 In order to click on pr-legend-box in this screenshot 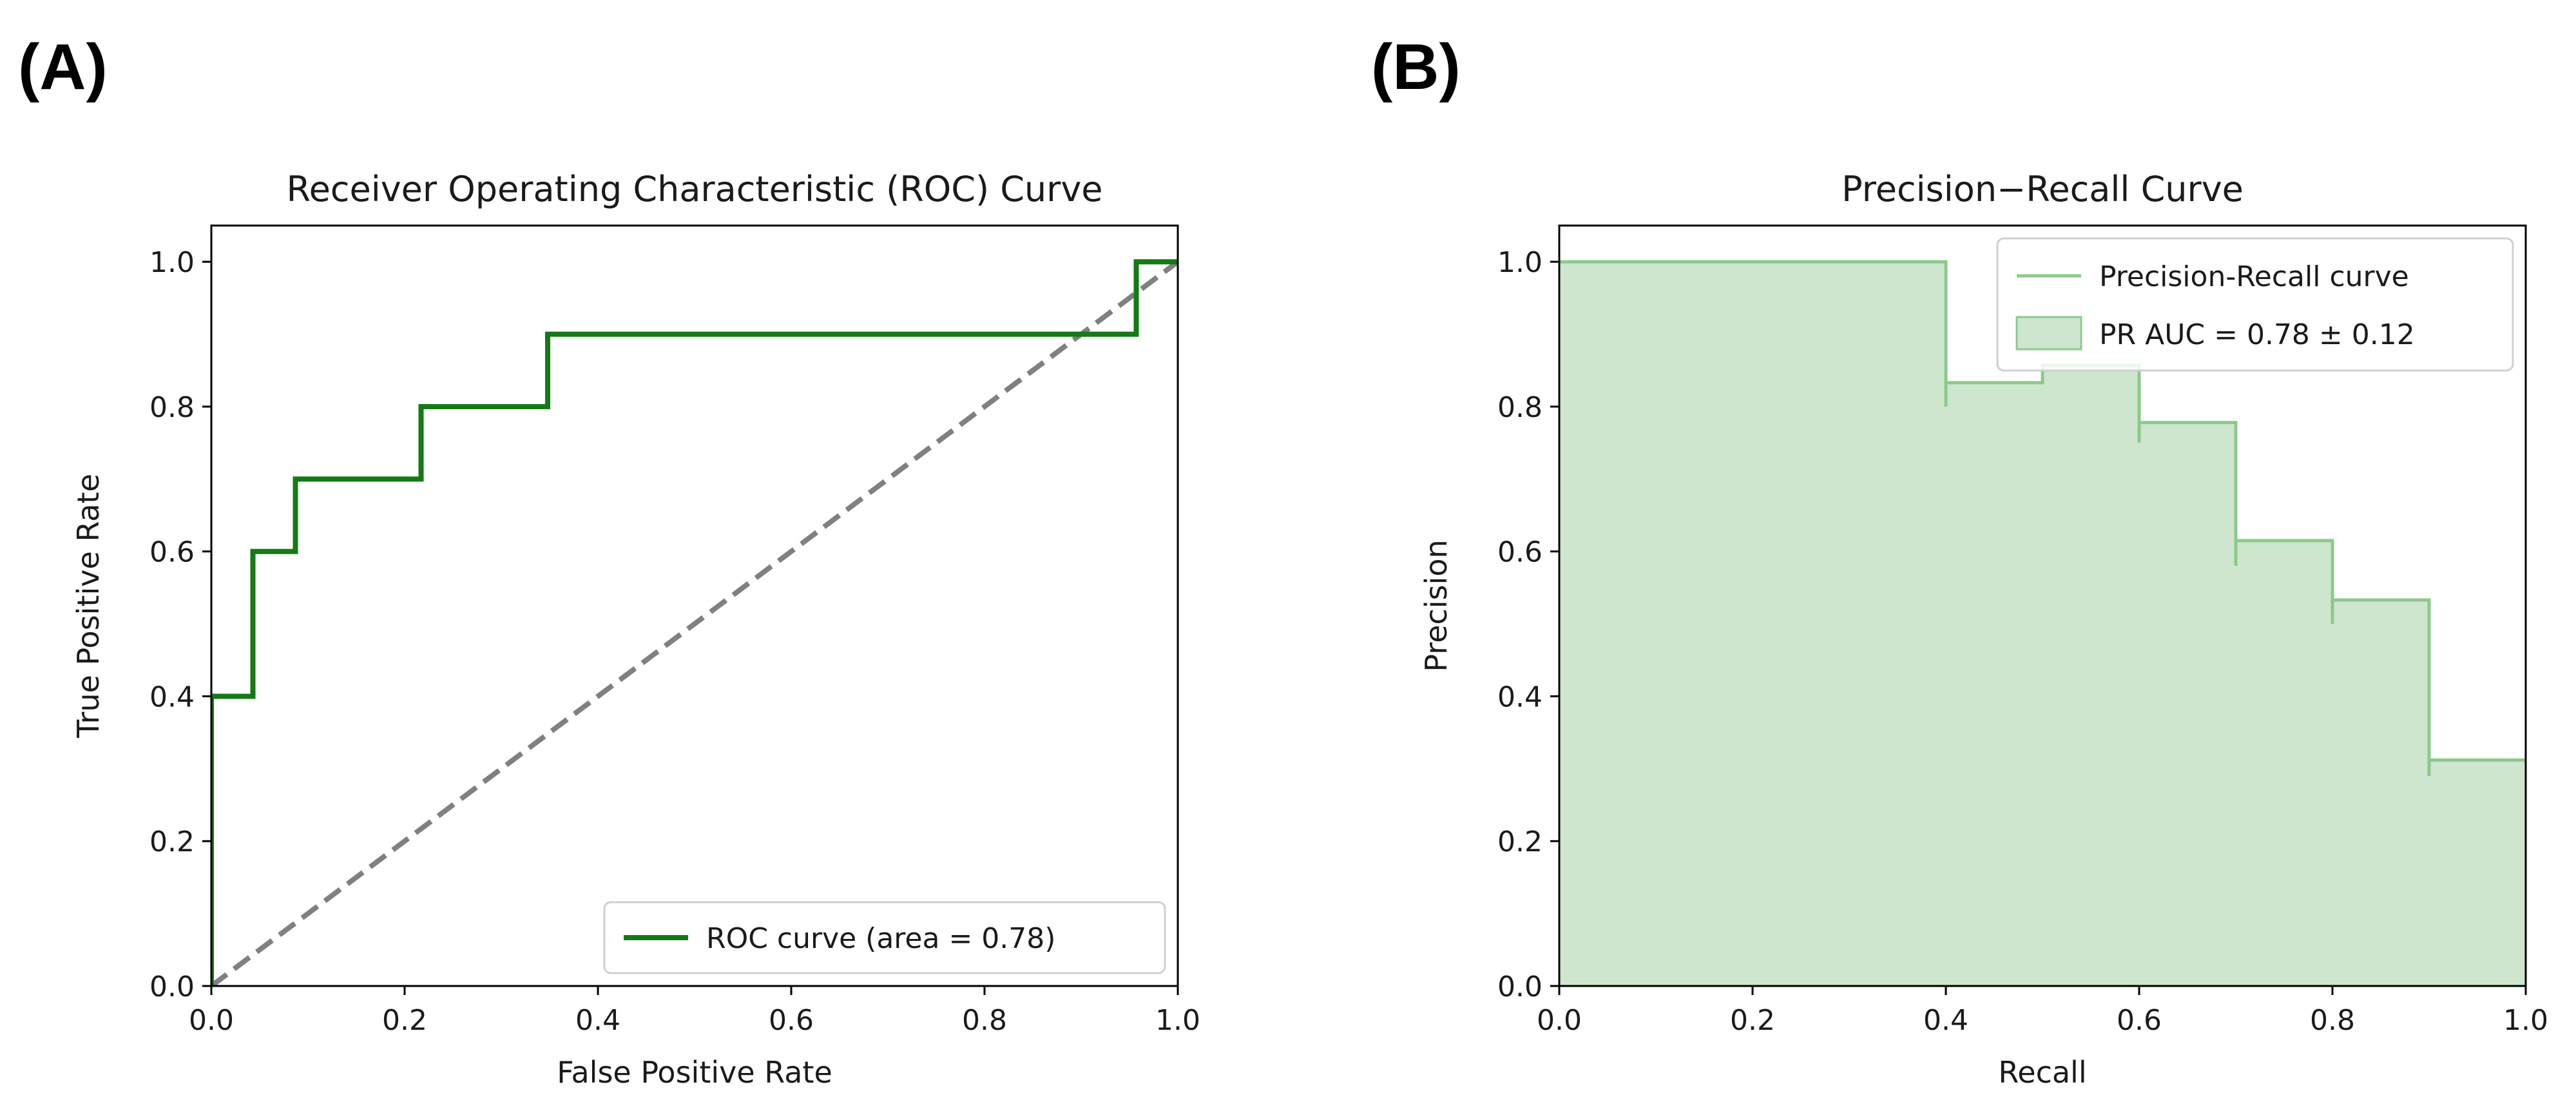, I will do `click(2255, 305)`.